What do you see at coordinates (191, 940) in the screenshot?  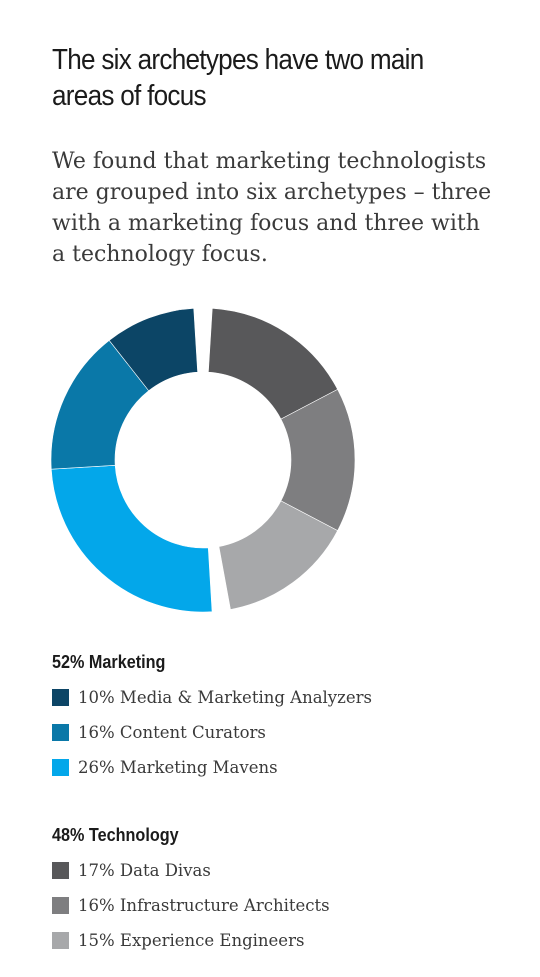 I see `legend-label: 15% Experience Engineers` at bounding box center [191, 940].